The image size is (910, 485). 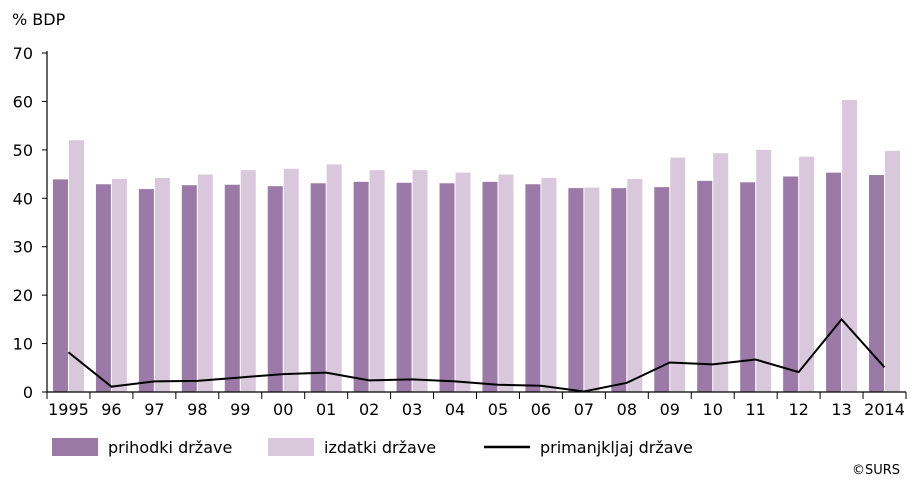 What do you see at coordinates (884, 409) in the screenshot?
I see `x-tick-label: 2014` at bounding box center [884, 409].